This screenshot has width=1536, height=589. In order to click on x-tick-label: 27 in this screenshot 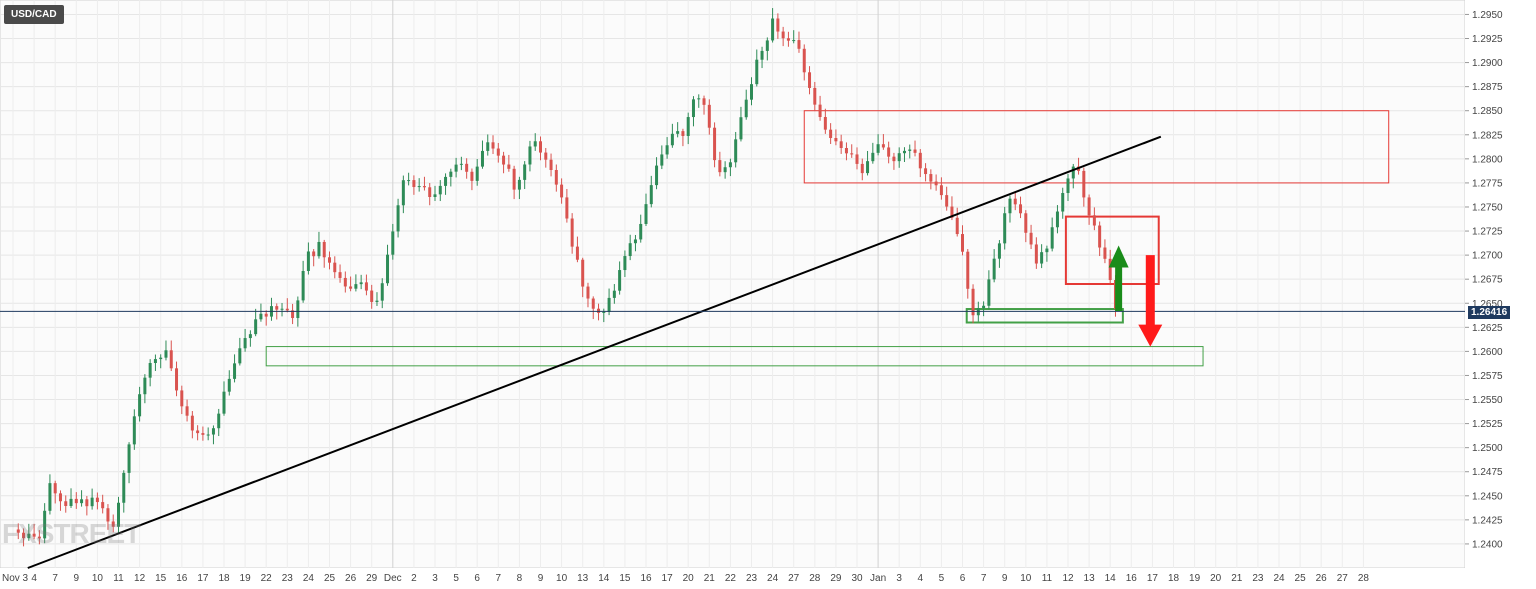, I will do `click(1343, 578)`.